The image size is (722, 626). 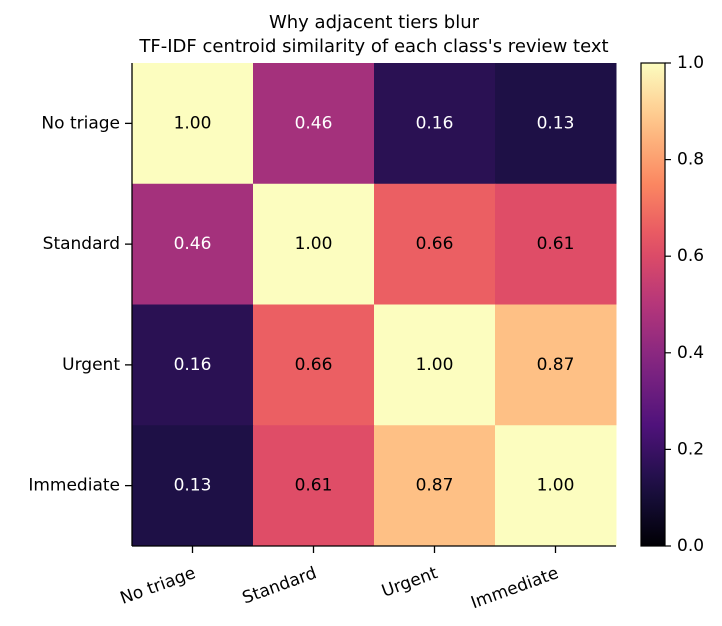 I want to click on colorbar-tick-label: 0.0, so click(x=690, y=546).